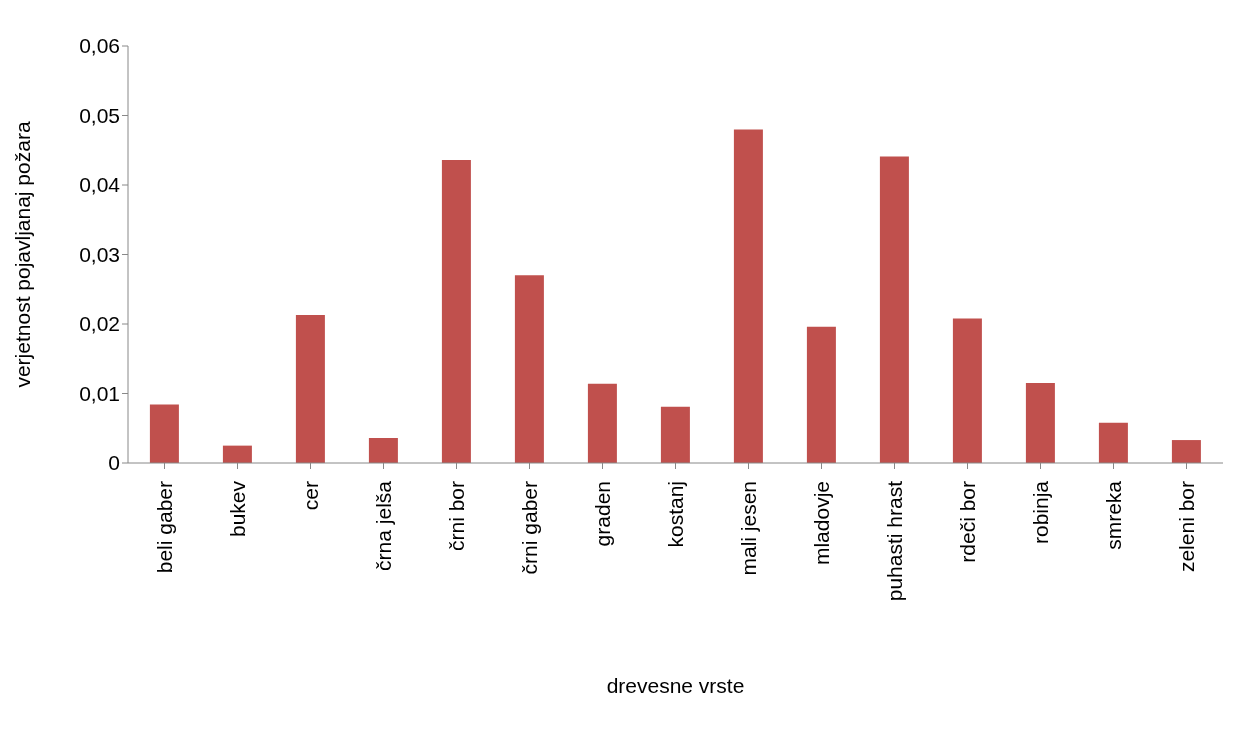 The image size is (1246, 733). Describe the element at coordinates (99, 254) in the screenshot. I see `y-tick-label: 0,03` at that location.